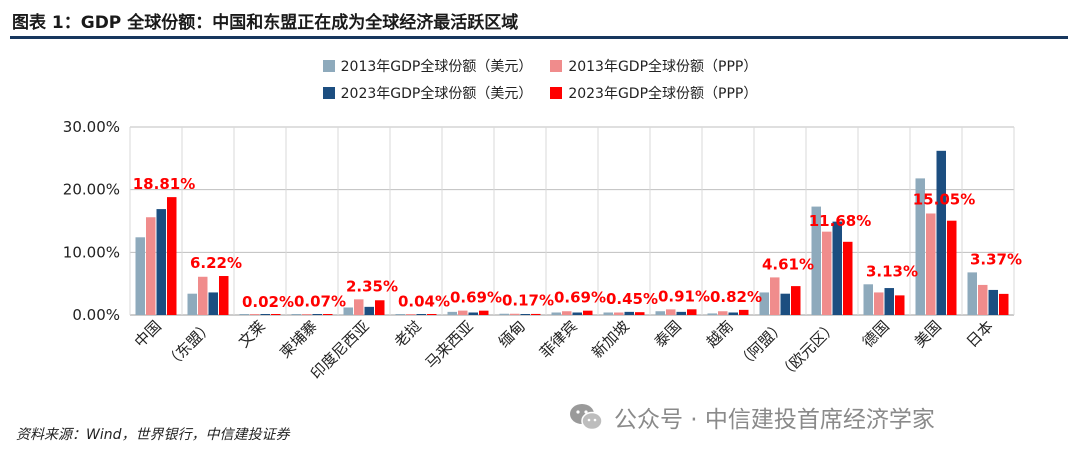  Describe the element at coordinates (556, 93) in the screenshot. I see `legend-swatch-2023-ppp` at that location.